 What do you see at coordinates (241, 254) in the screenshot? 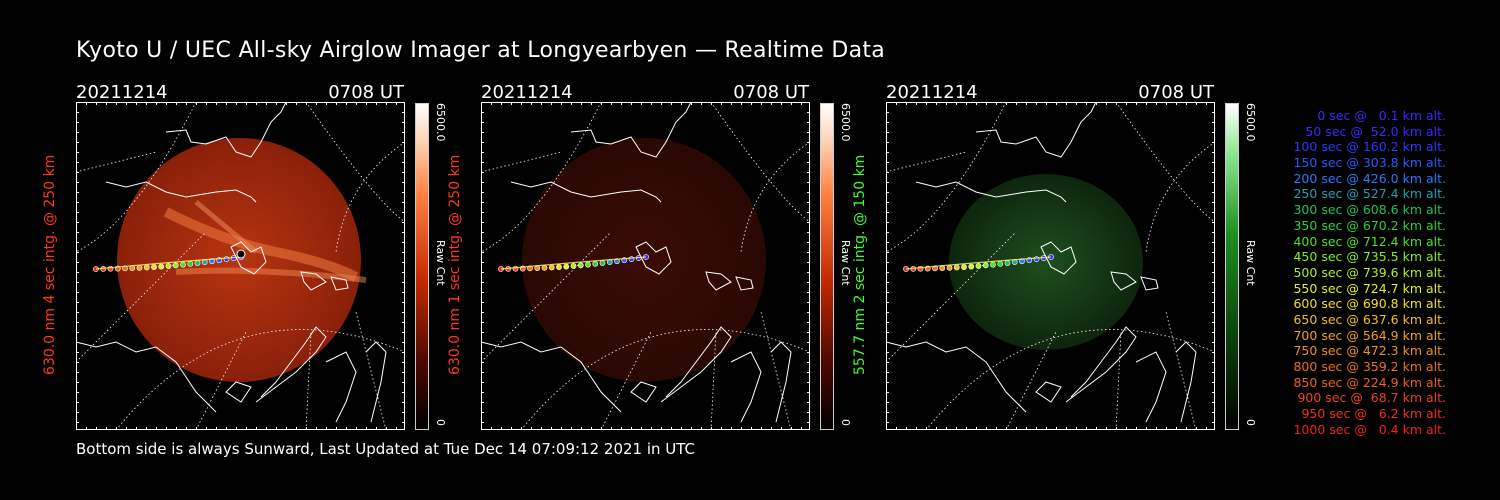
I see `station-marker` at bounding box center [241, 254].